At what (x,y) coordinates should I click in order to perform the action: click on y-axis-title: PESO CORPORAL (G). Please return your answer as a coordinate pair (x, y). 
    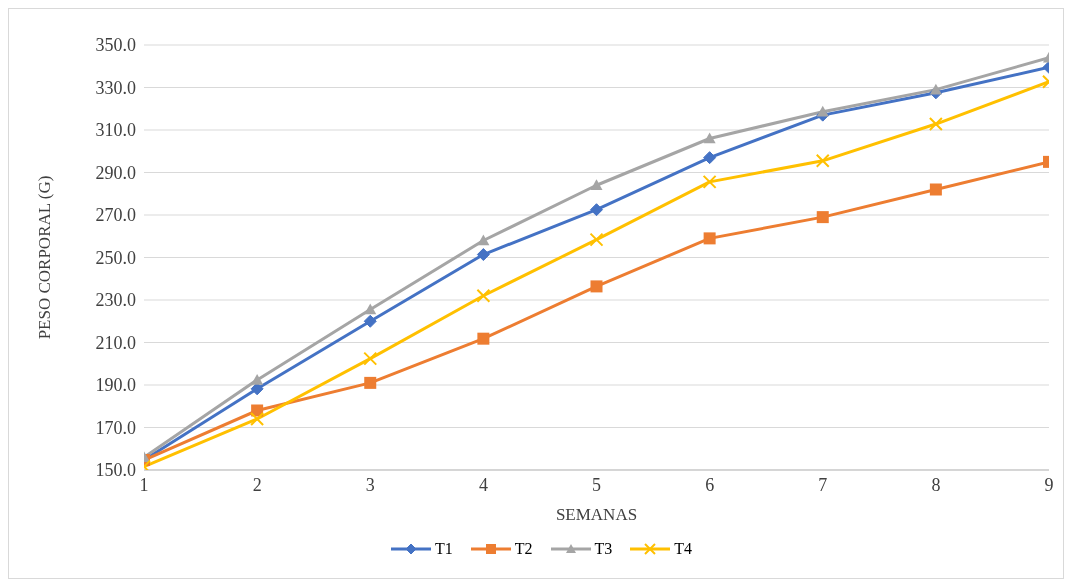
    Looking at the image, I should click on (45, 257).